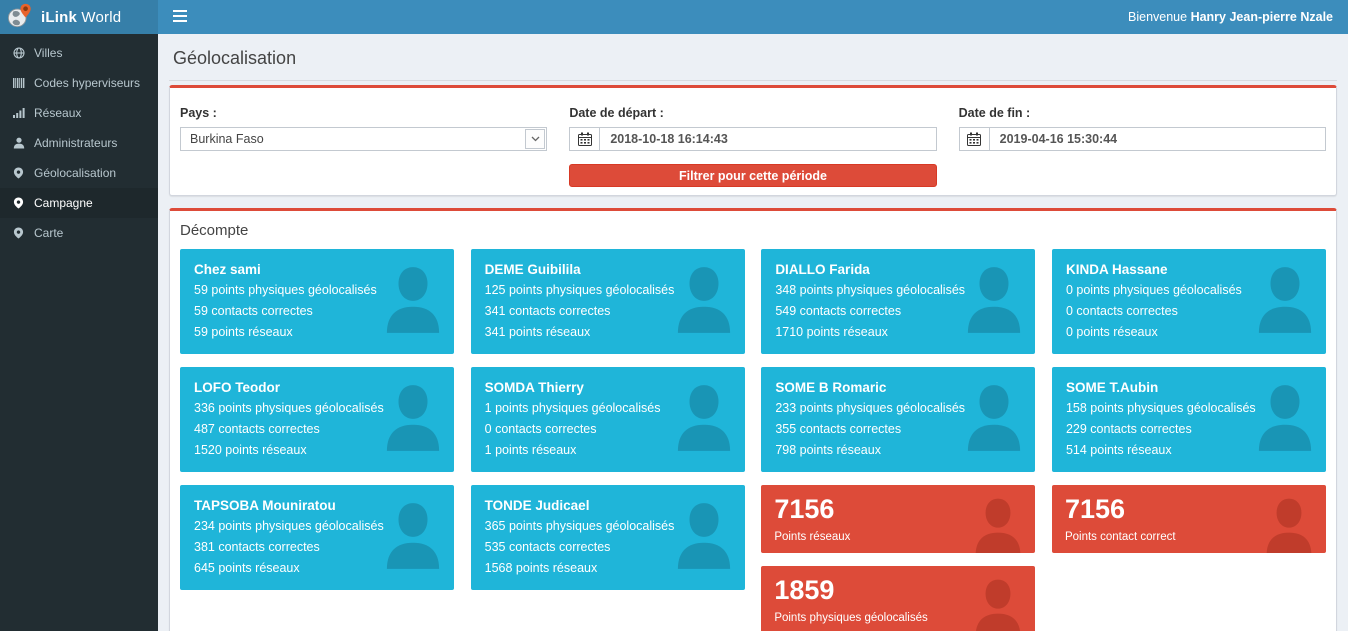 The height and width of the screenshot is (631, 1348). I want to click on sidebar-item-label: Réseaux, so click(58, 113).